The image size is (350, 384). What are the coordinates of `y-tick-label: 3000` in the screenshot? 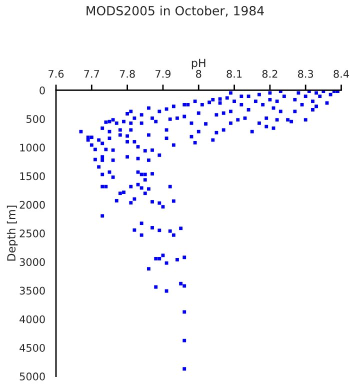 It's located at (32, 262).